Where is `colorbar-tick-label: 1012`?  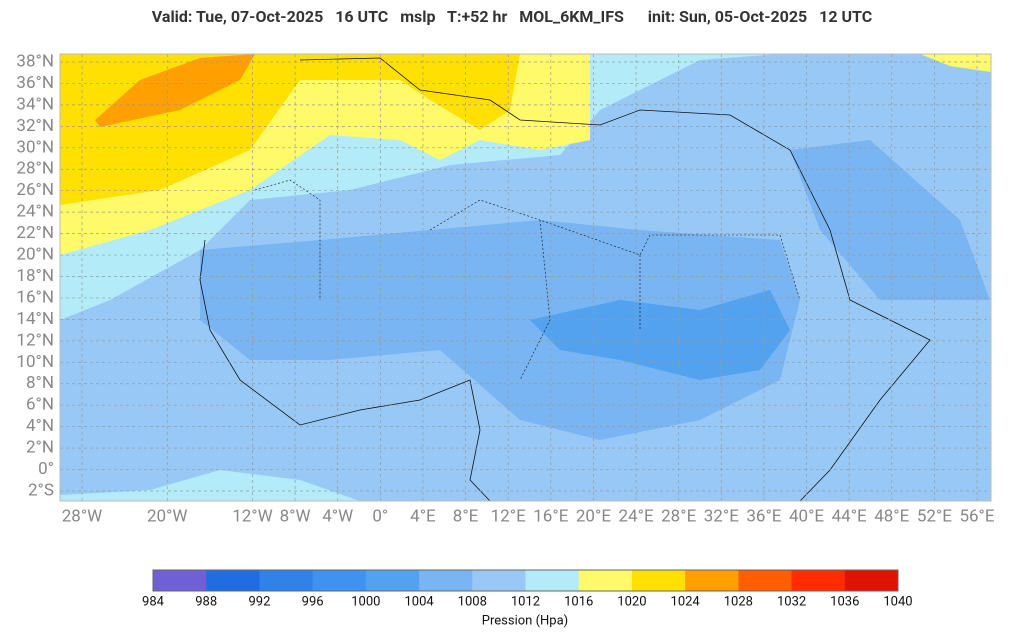
colorbar-tick-label: 1012 is located at coordinates (525, 601).